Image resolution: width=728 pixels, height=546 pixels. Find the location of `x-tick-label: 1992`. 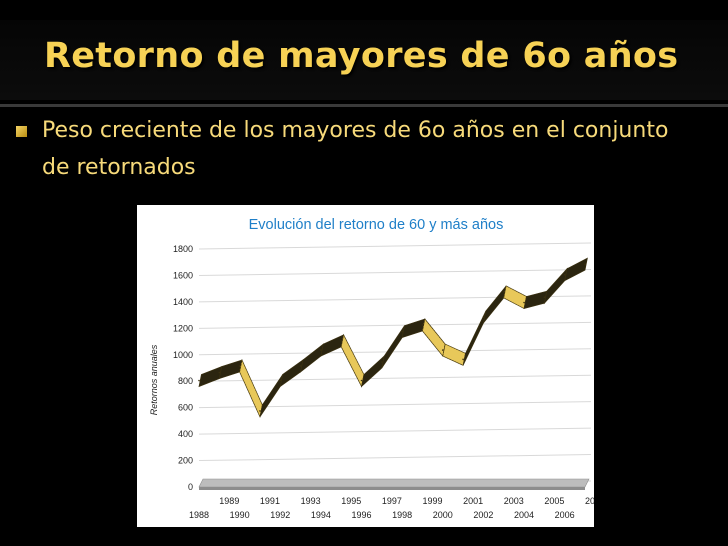

x-tick-label: 1992 is located at coordinates (280, 515).